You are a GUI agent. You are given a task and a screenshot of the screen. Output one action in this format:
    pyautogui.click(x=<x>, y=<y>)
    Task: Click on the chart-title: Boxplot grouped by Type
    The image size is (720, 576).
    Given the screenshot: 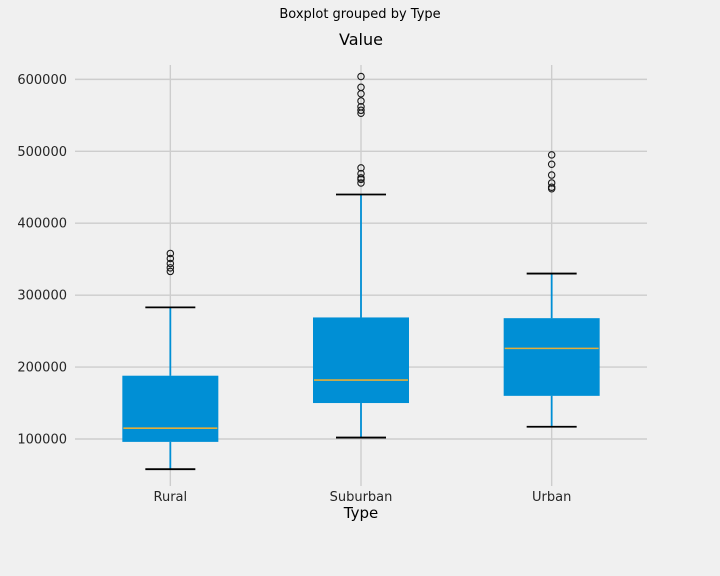 What is the action you would take?
    pyautogui.click(x=360, y=14)
    